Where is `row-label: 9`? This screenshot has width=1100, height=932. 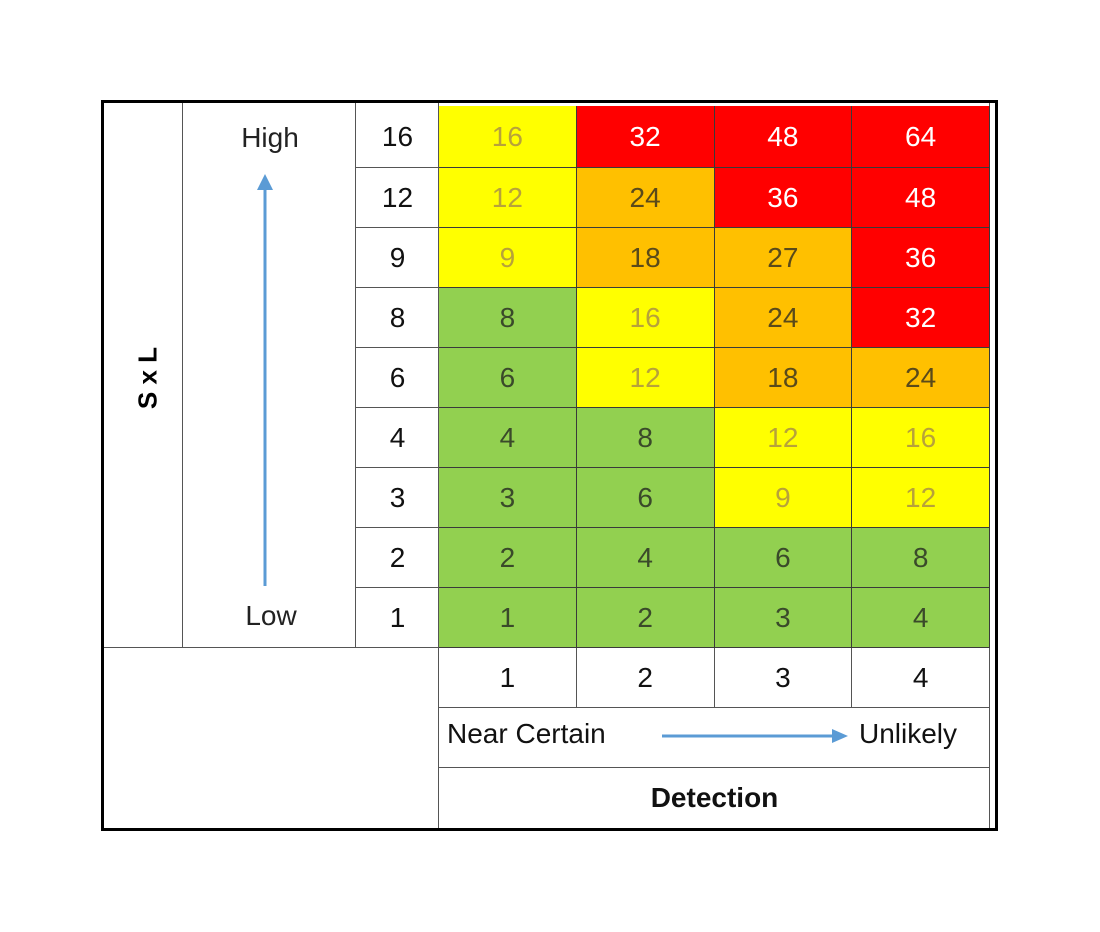 row-label: 9 is located at coordinates (397, 258).